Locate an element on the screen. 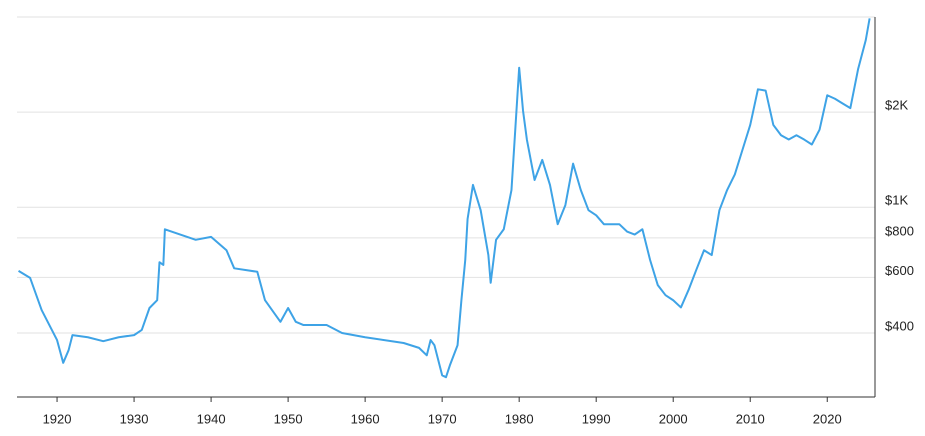 The image size is (925, 436). x-tick-label: 1990 is located at coordinates (596, 418).